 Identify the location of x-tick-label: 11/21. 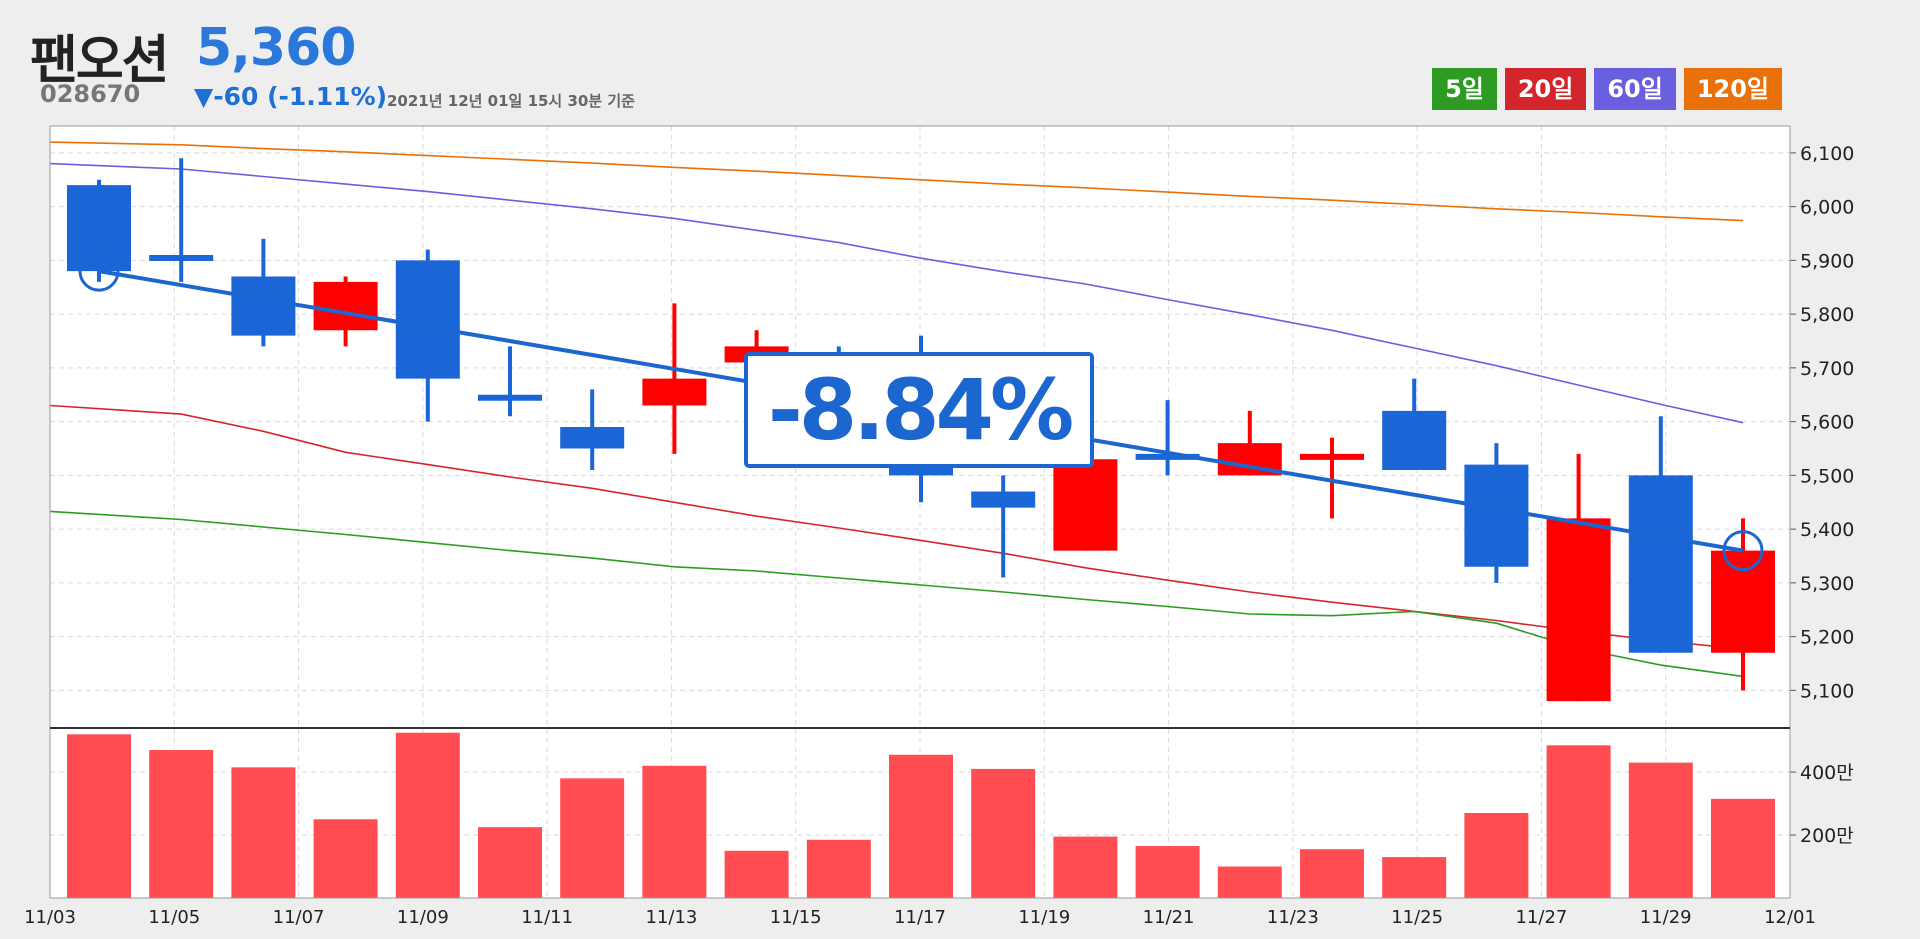
(1169, 917).